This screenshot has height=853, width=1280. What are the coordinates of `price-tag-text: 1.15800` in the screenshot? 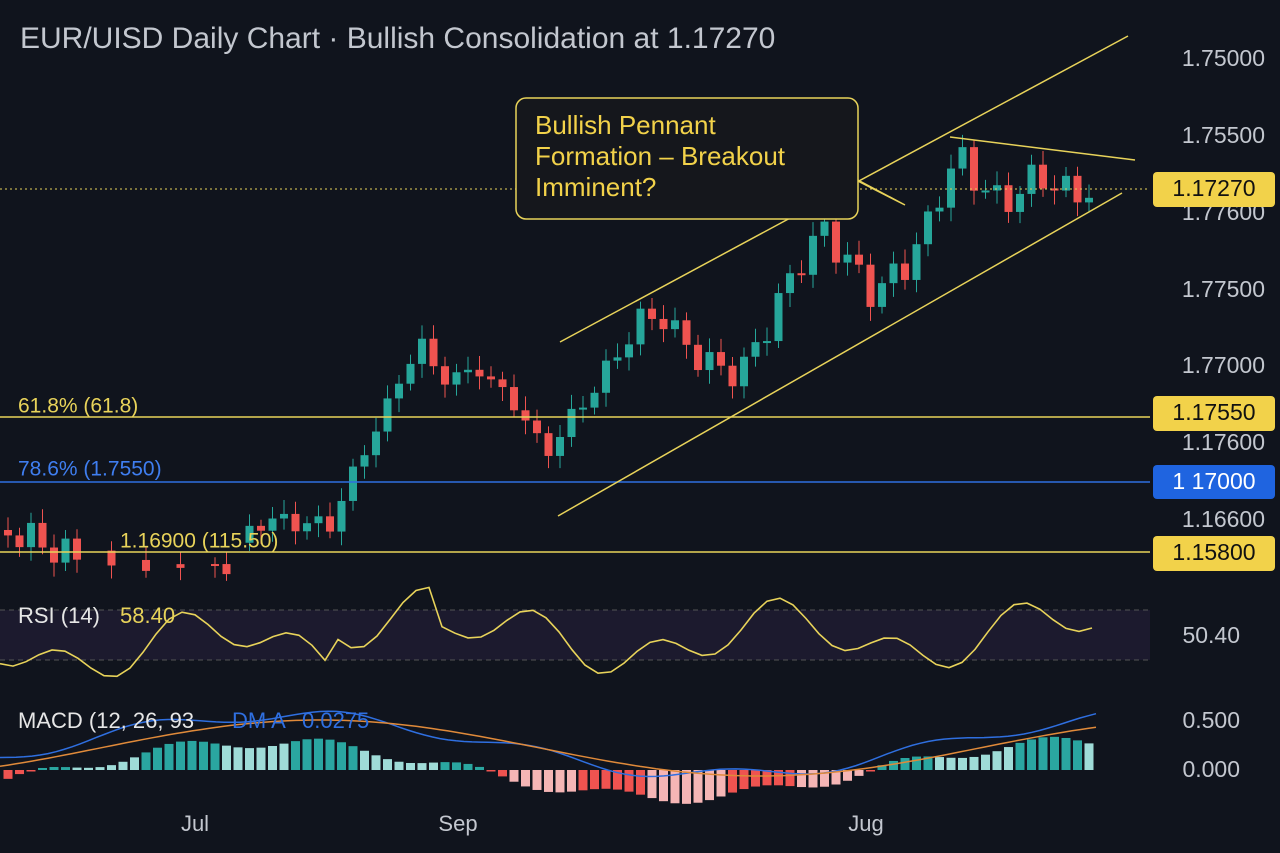 It's located at (1213, 552).